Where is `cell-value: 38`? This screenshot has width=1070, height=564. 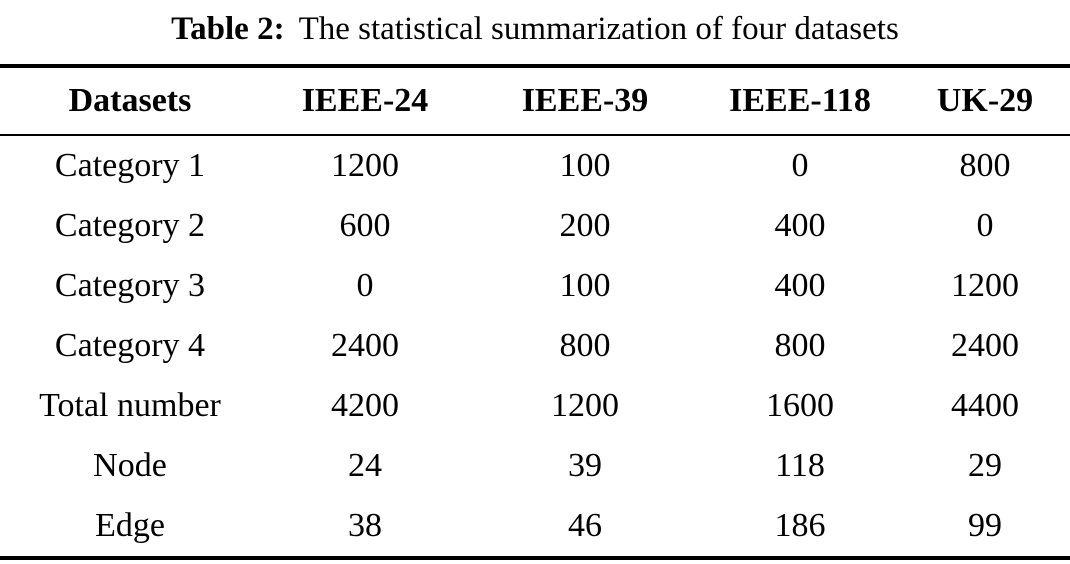
cell-value: 38 is located at coordinates (365, 525).